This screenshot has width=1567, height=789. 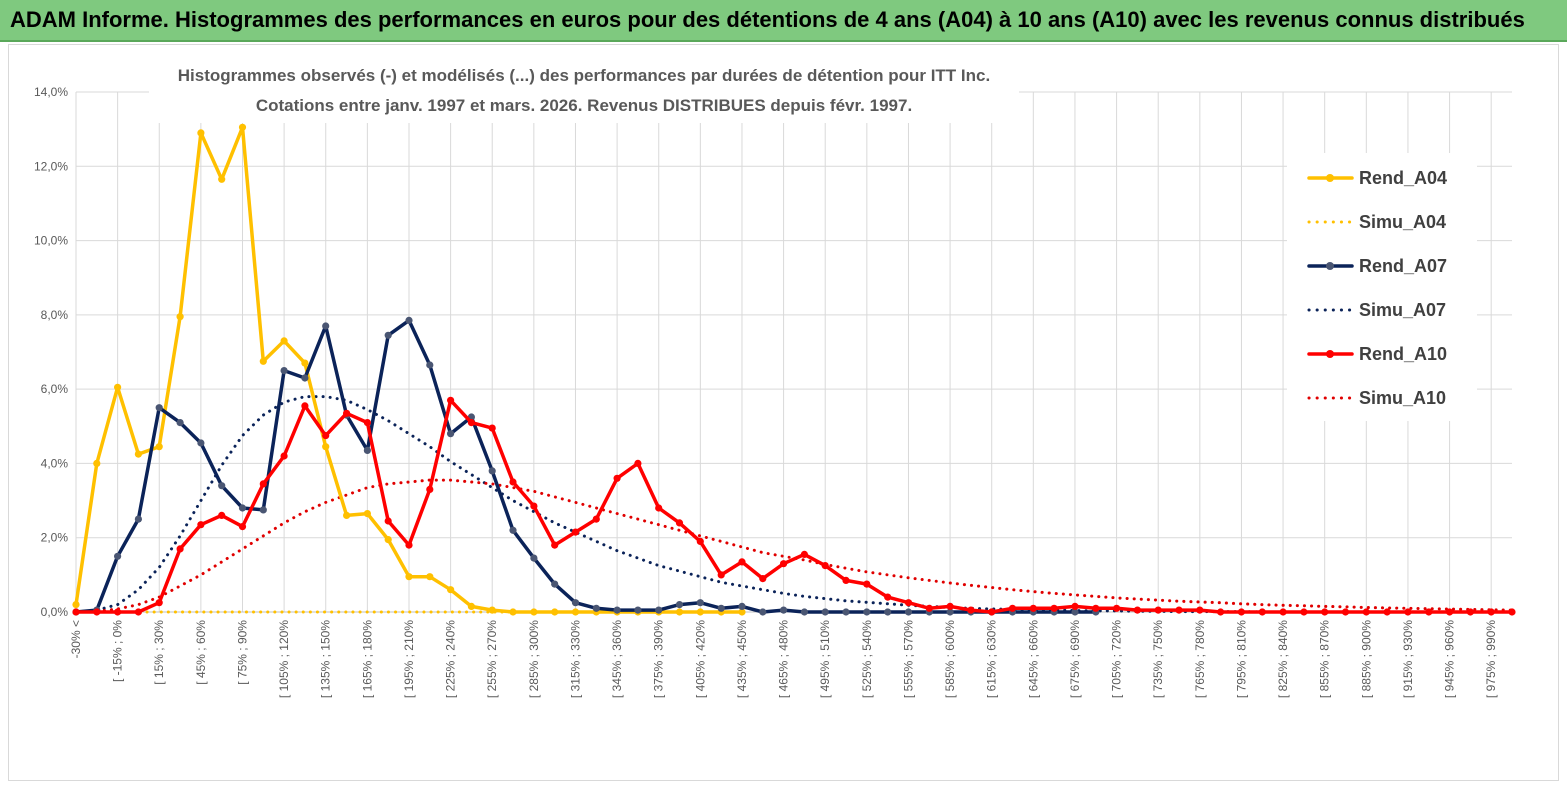 What do you see at coordinates (284, 659) in the screenshot?
I see `x-tick-label: [ 105% ; 120%` at bounding box center [284, 659].